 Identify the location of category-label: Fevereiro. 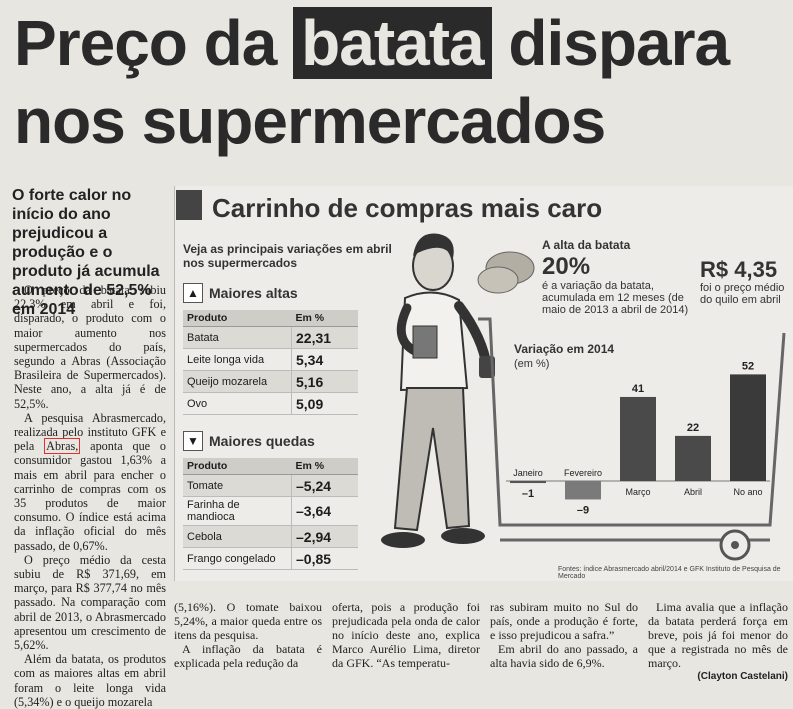
(583, 473).